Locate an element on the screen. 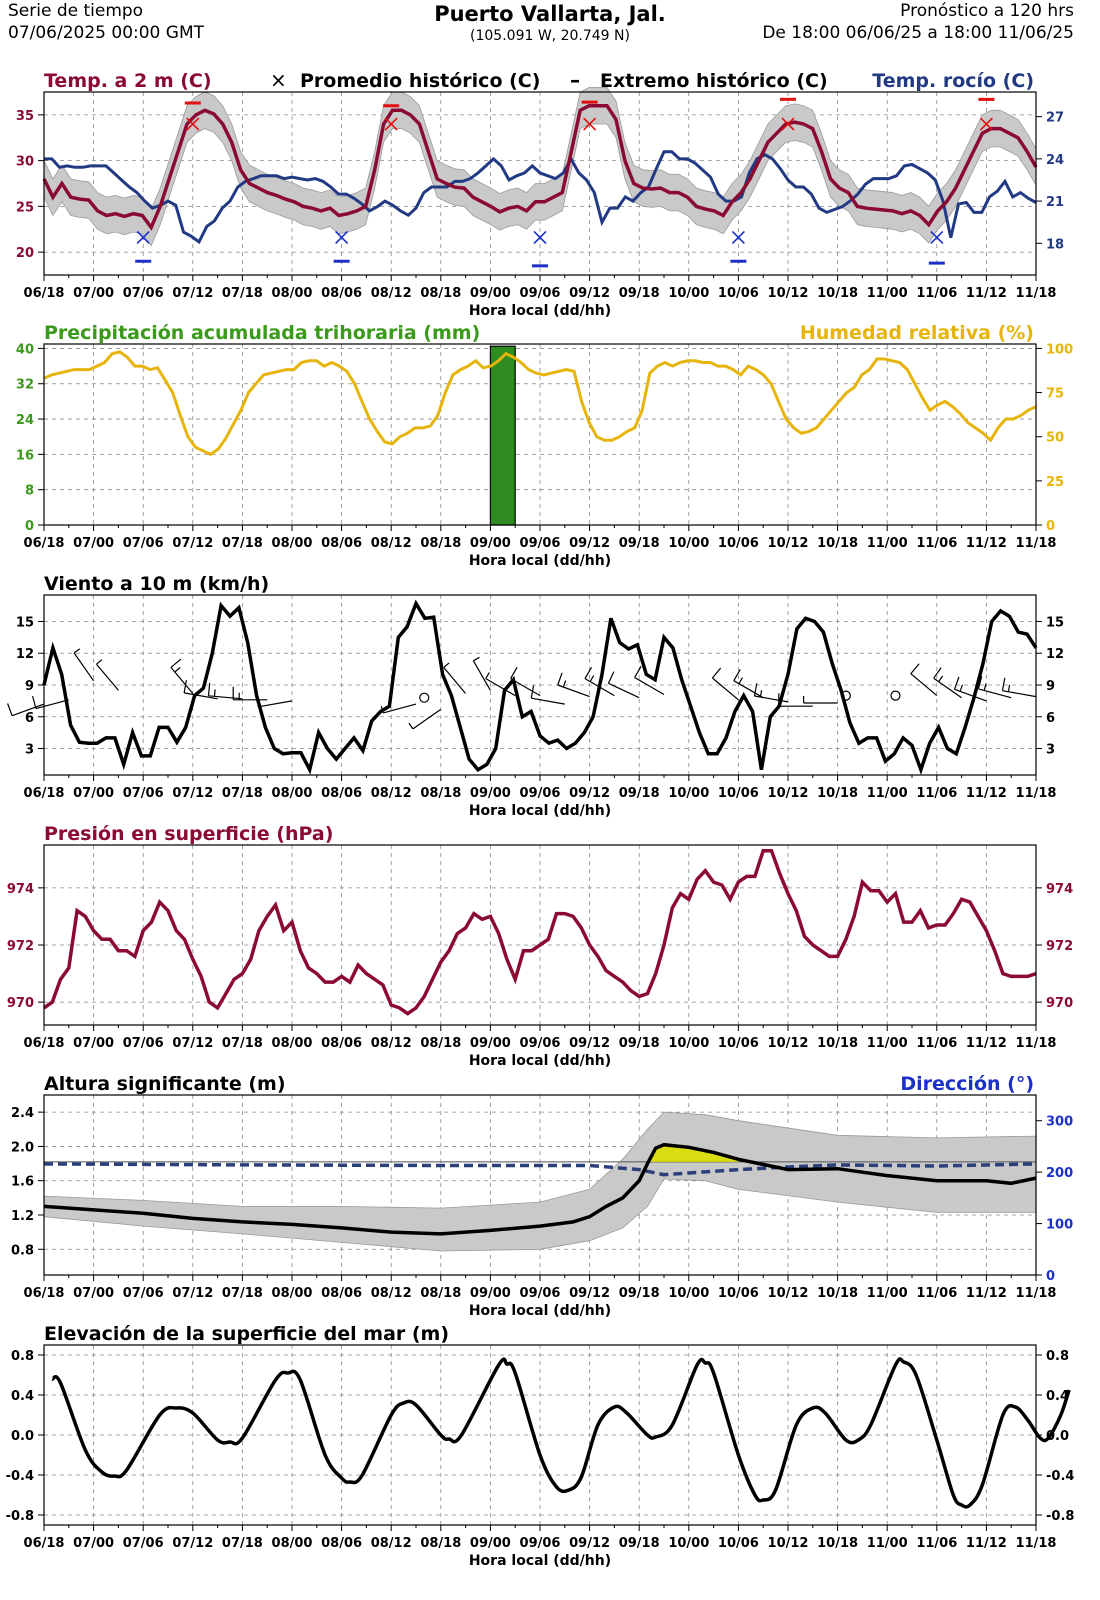 The width and height of the screenshot is (1100, 1600). temp-x-tick-label: 09/12 is located at coordinates (589, 293).